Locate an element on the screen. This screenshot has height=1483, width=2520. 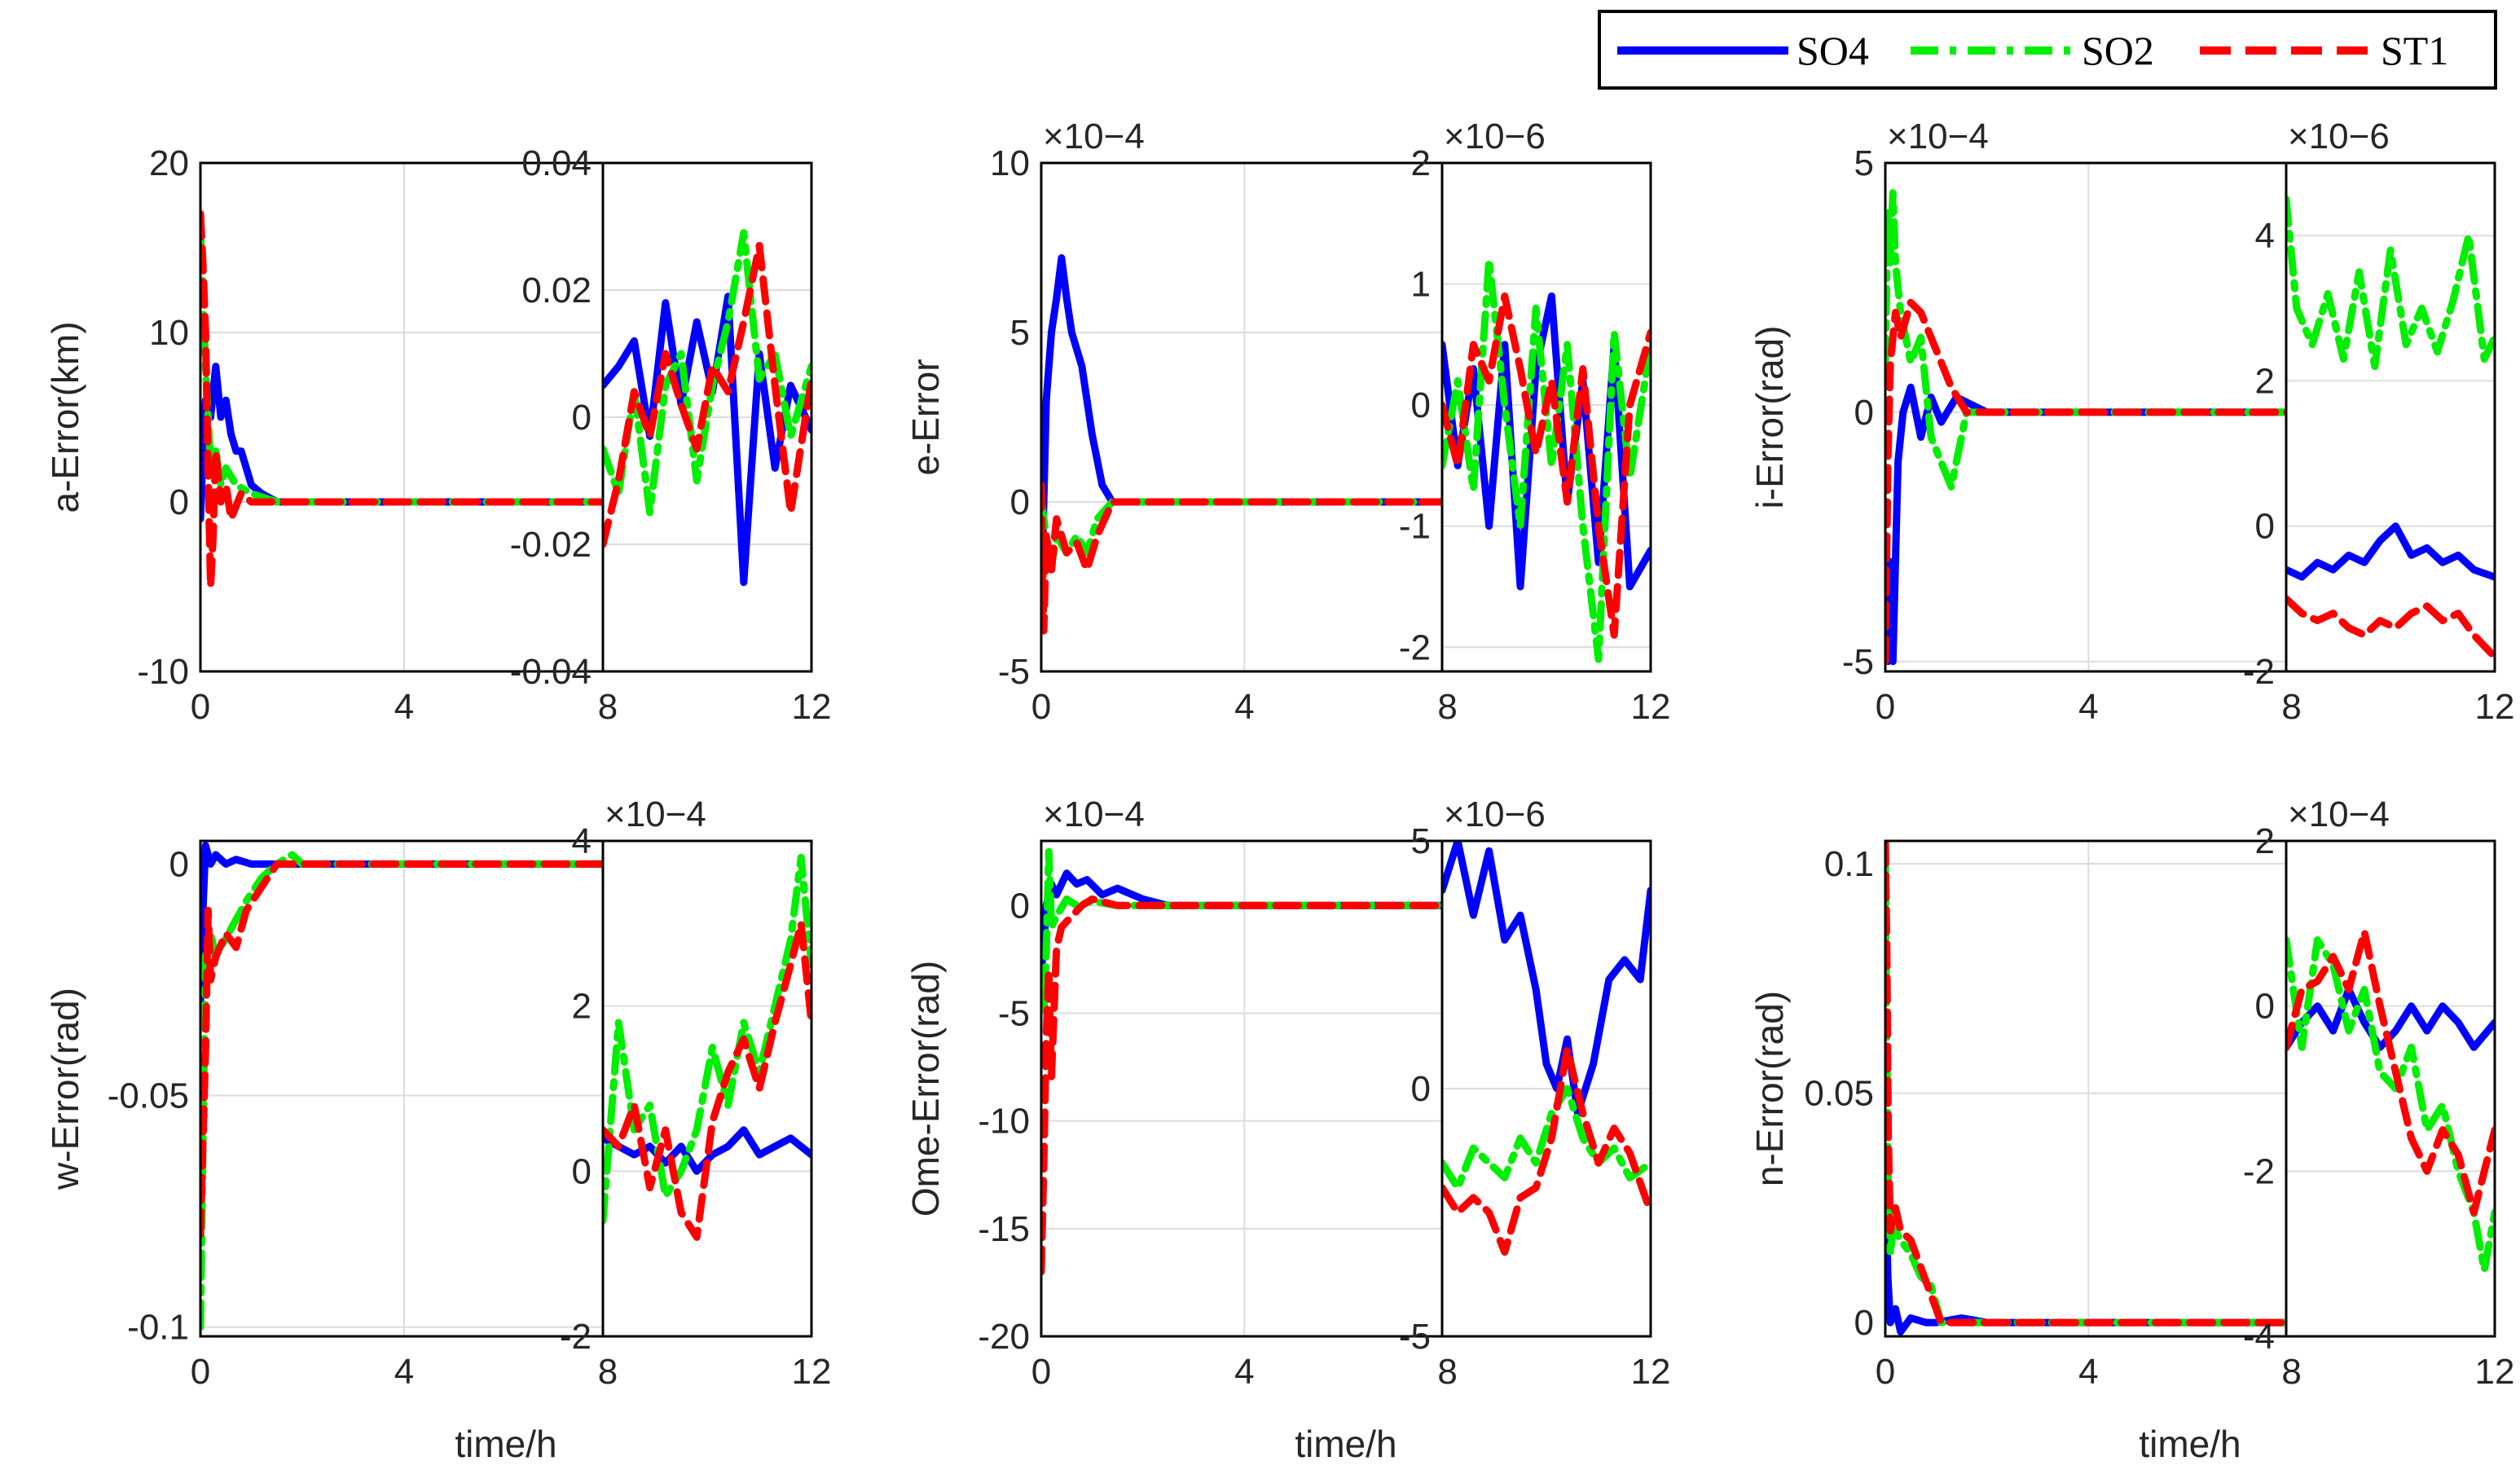
main-series-so2 is located at coordinates (2090, 1093).